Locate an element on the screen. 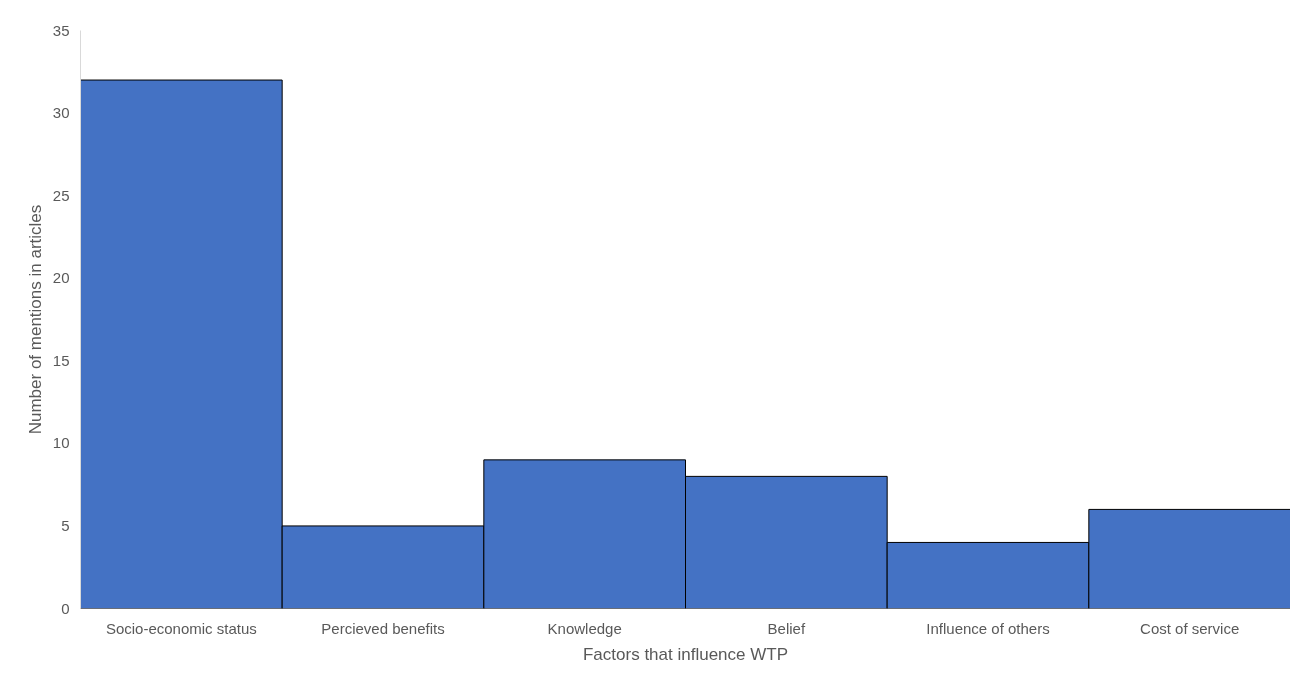 Image resolution: width=1296 pixels, height=673 pixels. y-tick-label: 0 is located at coordinates (65, 608).